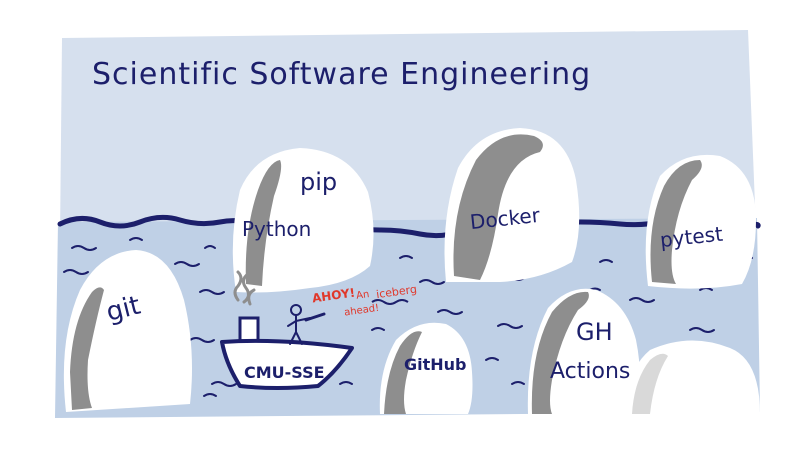 This screenshot has height=472, width=799. I want to click on iceberg-python, so click(303, 220).